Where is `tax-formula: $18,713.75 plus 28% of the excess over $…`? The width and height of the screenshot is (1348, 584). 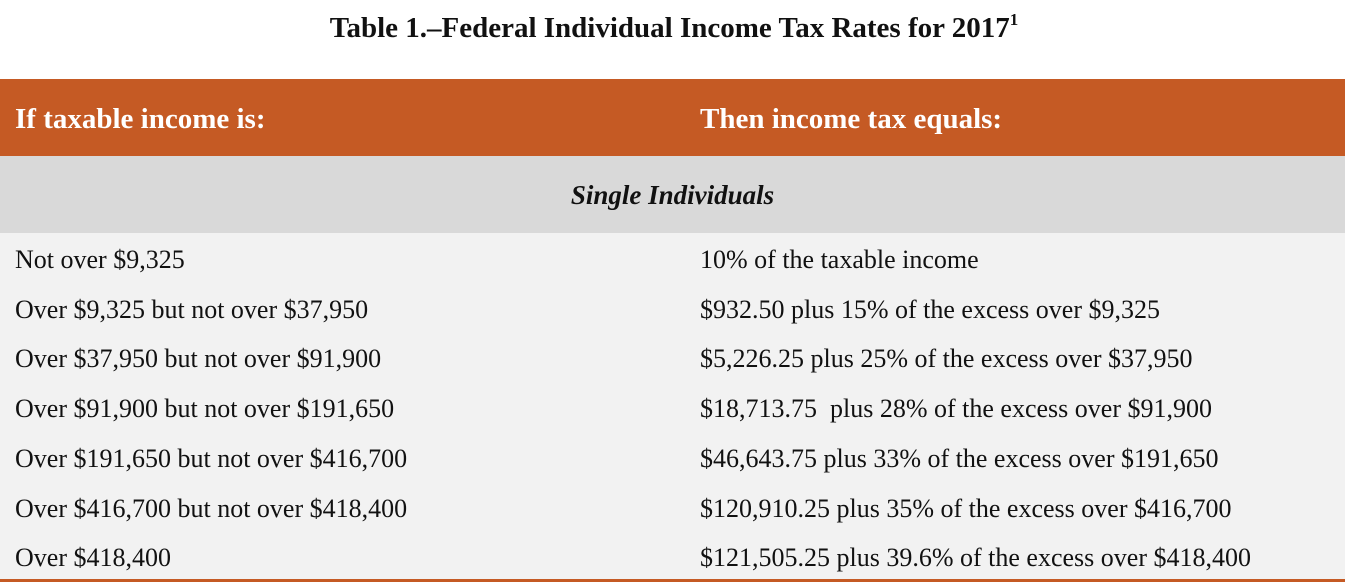 tax-formula: $18,713.75 plus 28% of the excess over $… is located at coordinates (956, 409).